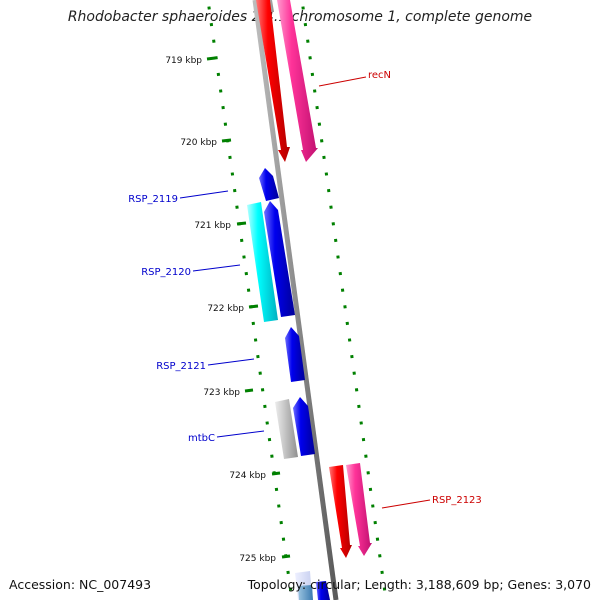 This screenshot has width=600, height=600. What do you see at coordinates (262, 262) in the screenshot?
I see `feature-RSP_2120-gene` at bounding box center [262, 262].